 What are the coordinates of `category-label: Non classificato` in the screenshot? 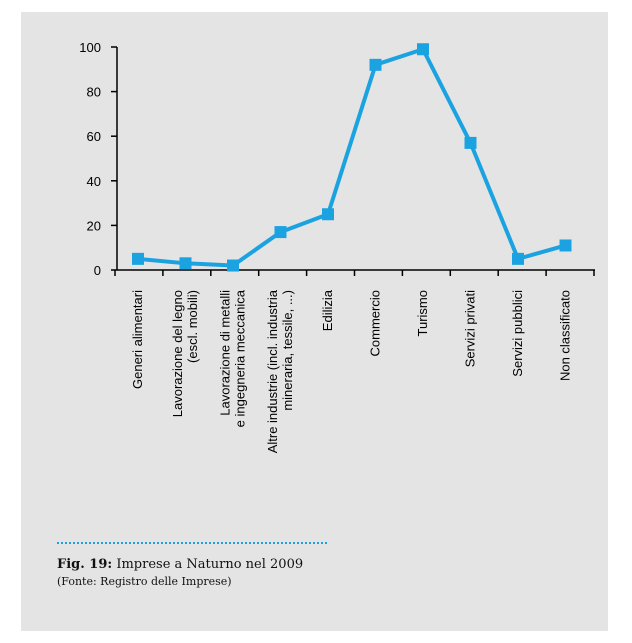 It's located at (565, 335).